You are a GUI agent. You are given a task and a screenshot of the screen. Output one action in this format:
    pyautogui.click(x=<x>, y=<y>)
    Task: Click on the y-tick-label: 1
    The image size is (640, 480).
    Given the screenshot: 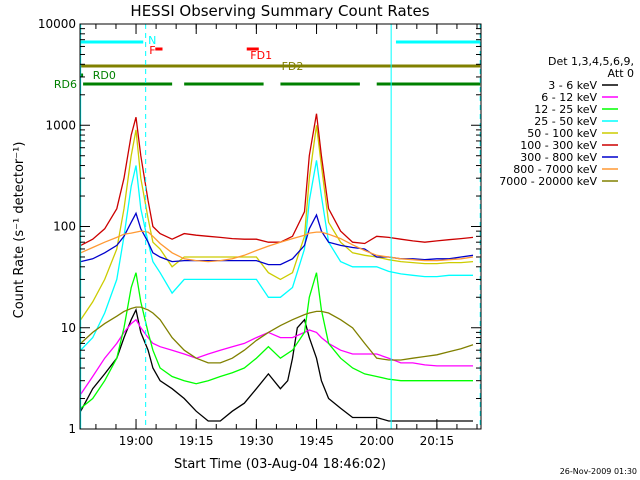 What is the action you would take?
    pyautogui.click(x=72, y=429)
    